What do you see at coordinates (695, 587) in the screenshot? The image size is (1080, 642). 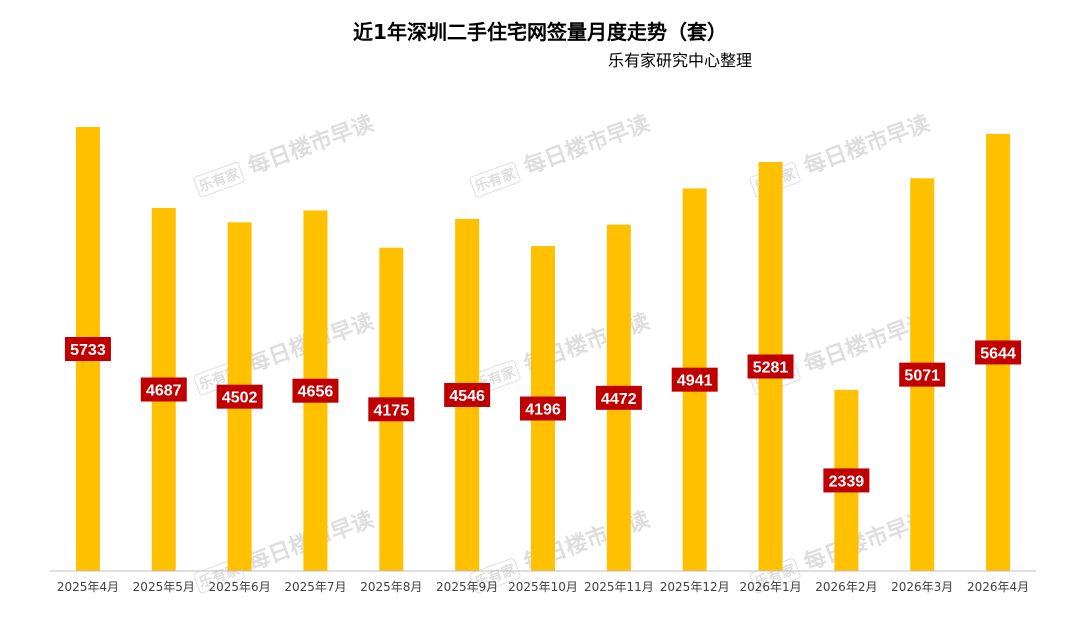 I see `x-tick-label: 2025年12月` at bounding box center [695, 587].